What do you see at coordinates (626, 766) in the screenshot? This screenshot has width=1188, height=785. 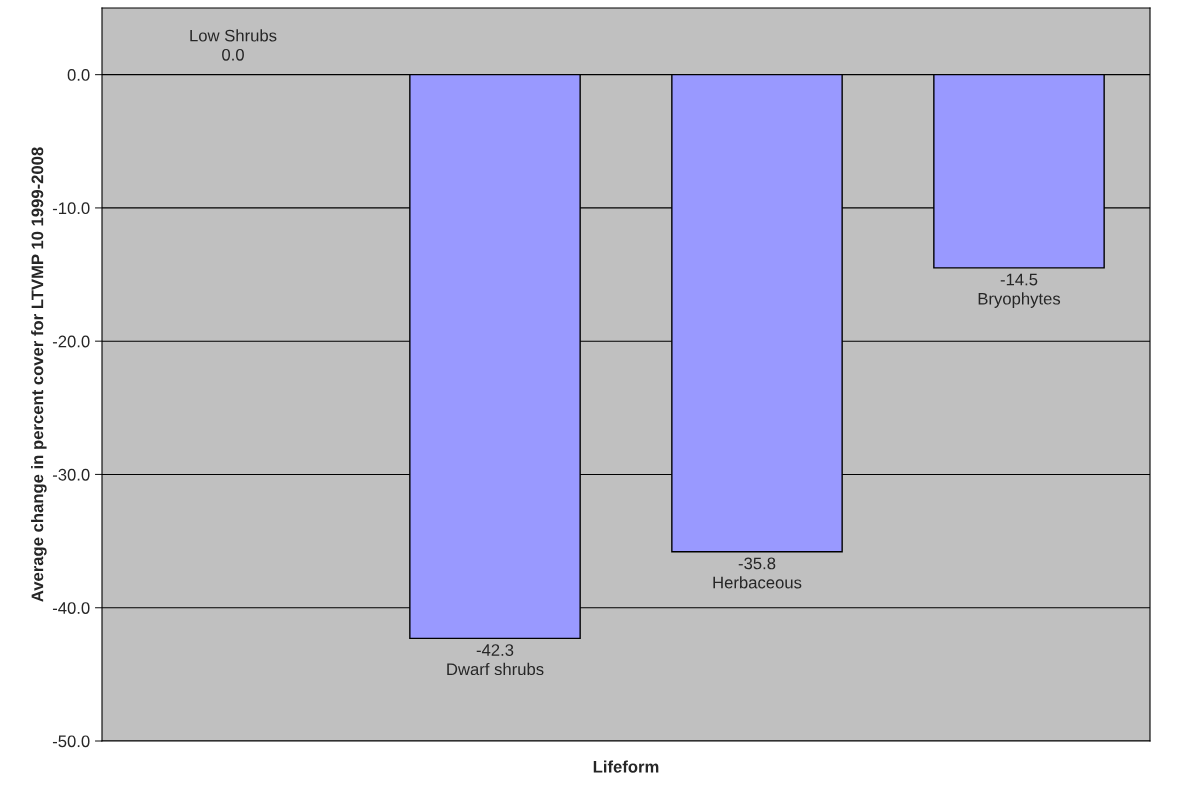 I see `x-axis-title: Lifeform` at bounding box center [626, 766].